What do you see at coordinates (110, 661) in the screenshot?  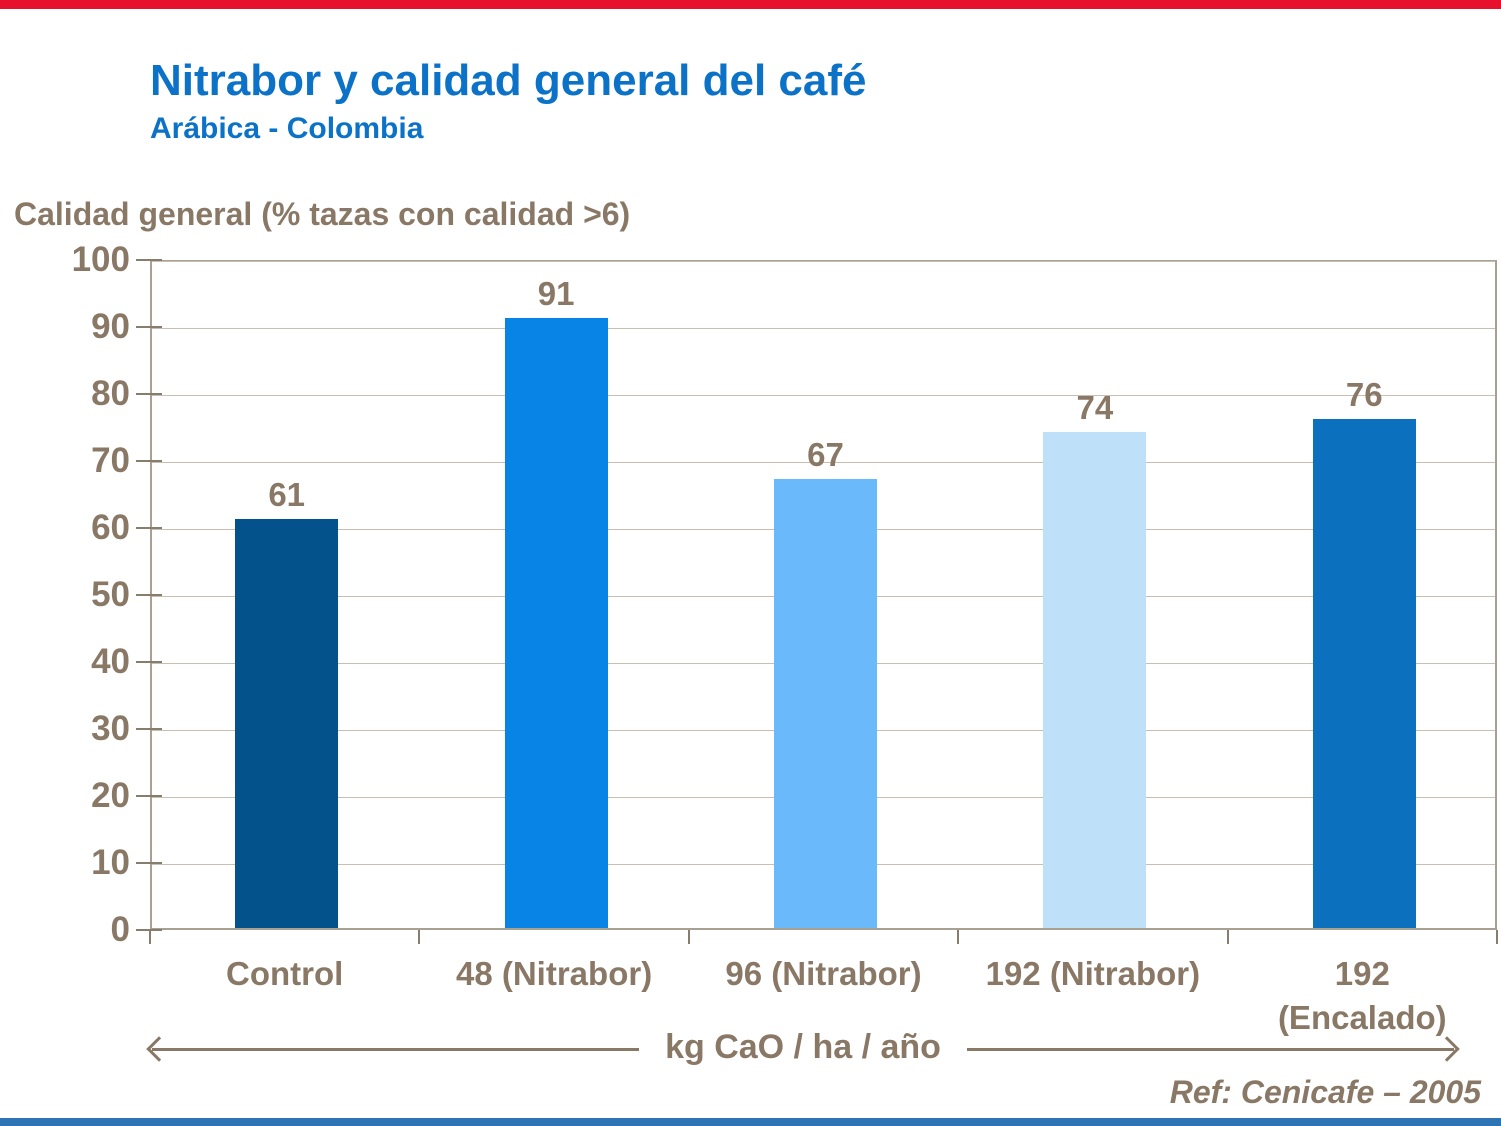 I see `y-tick-label: 40` at bounding box center [110, 661].